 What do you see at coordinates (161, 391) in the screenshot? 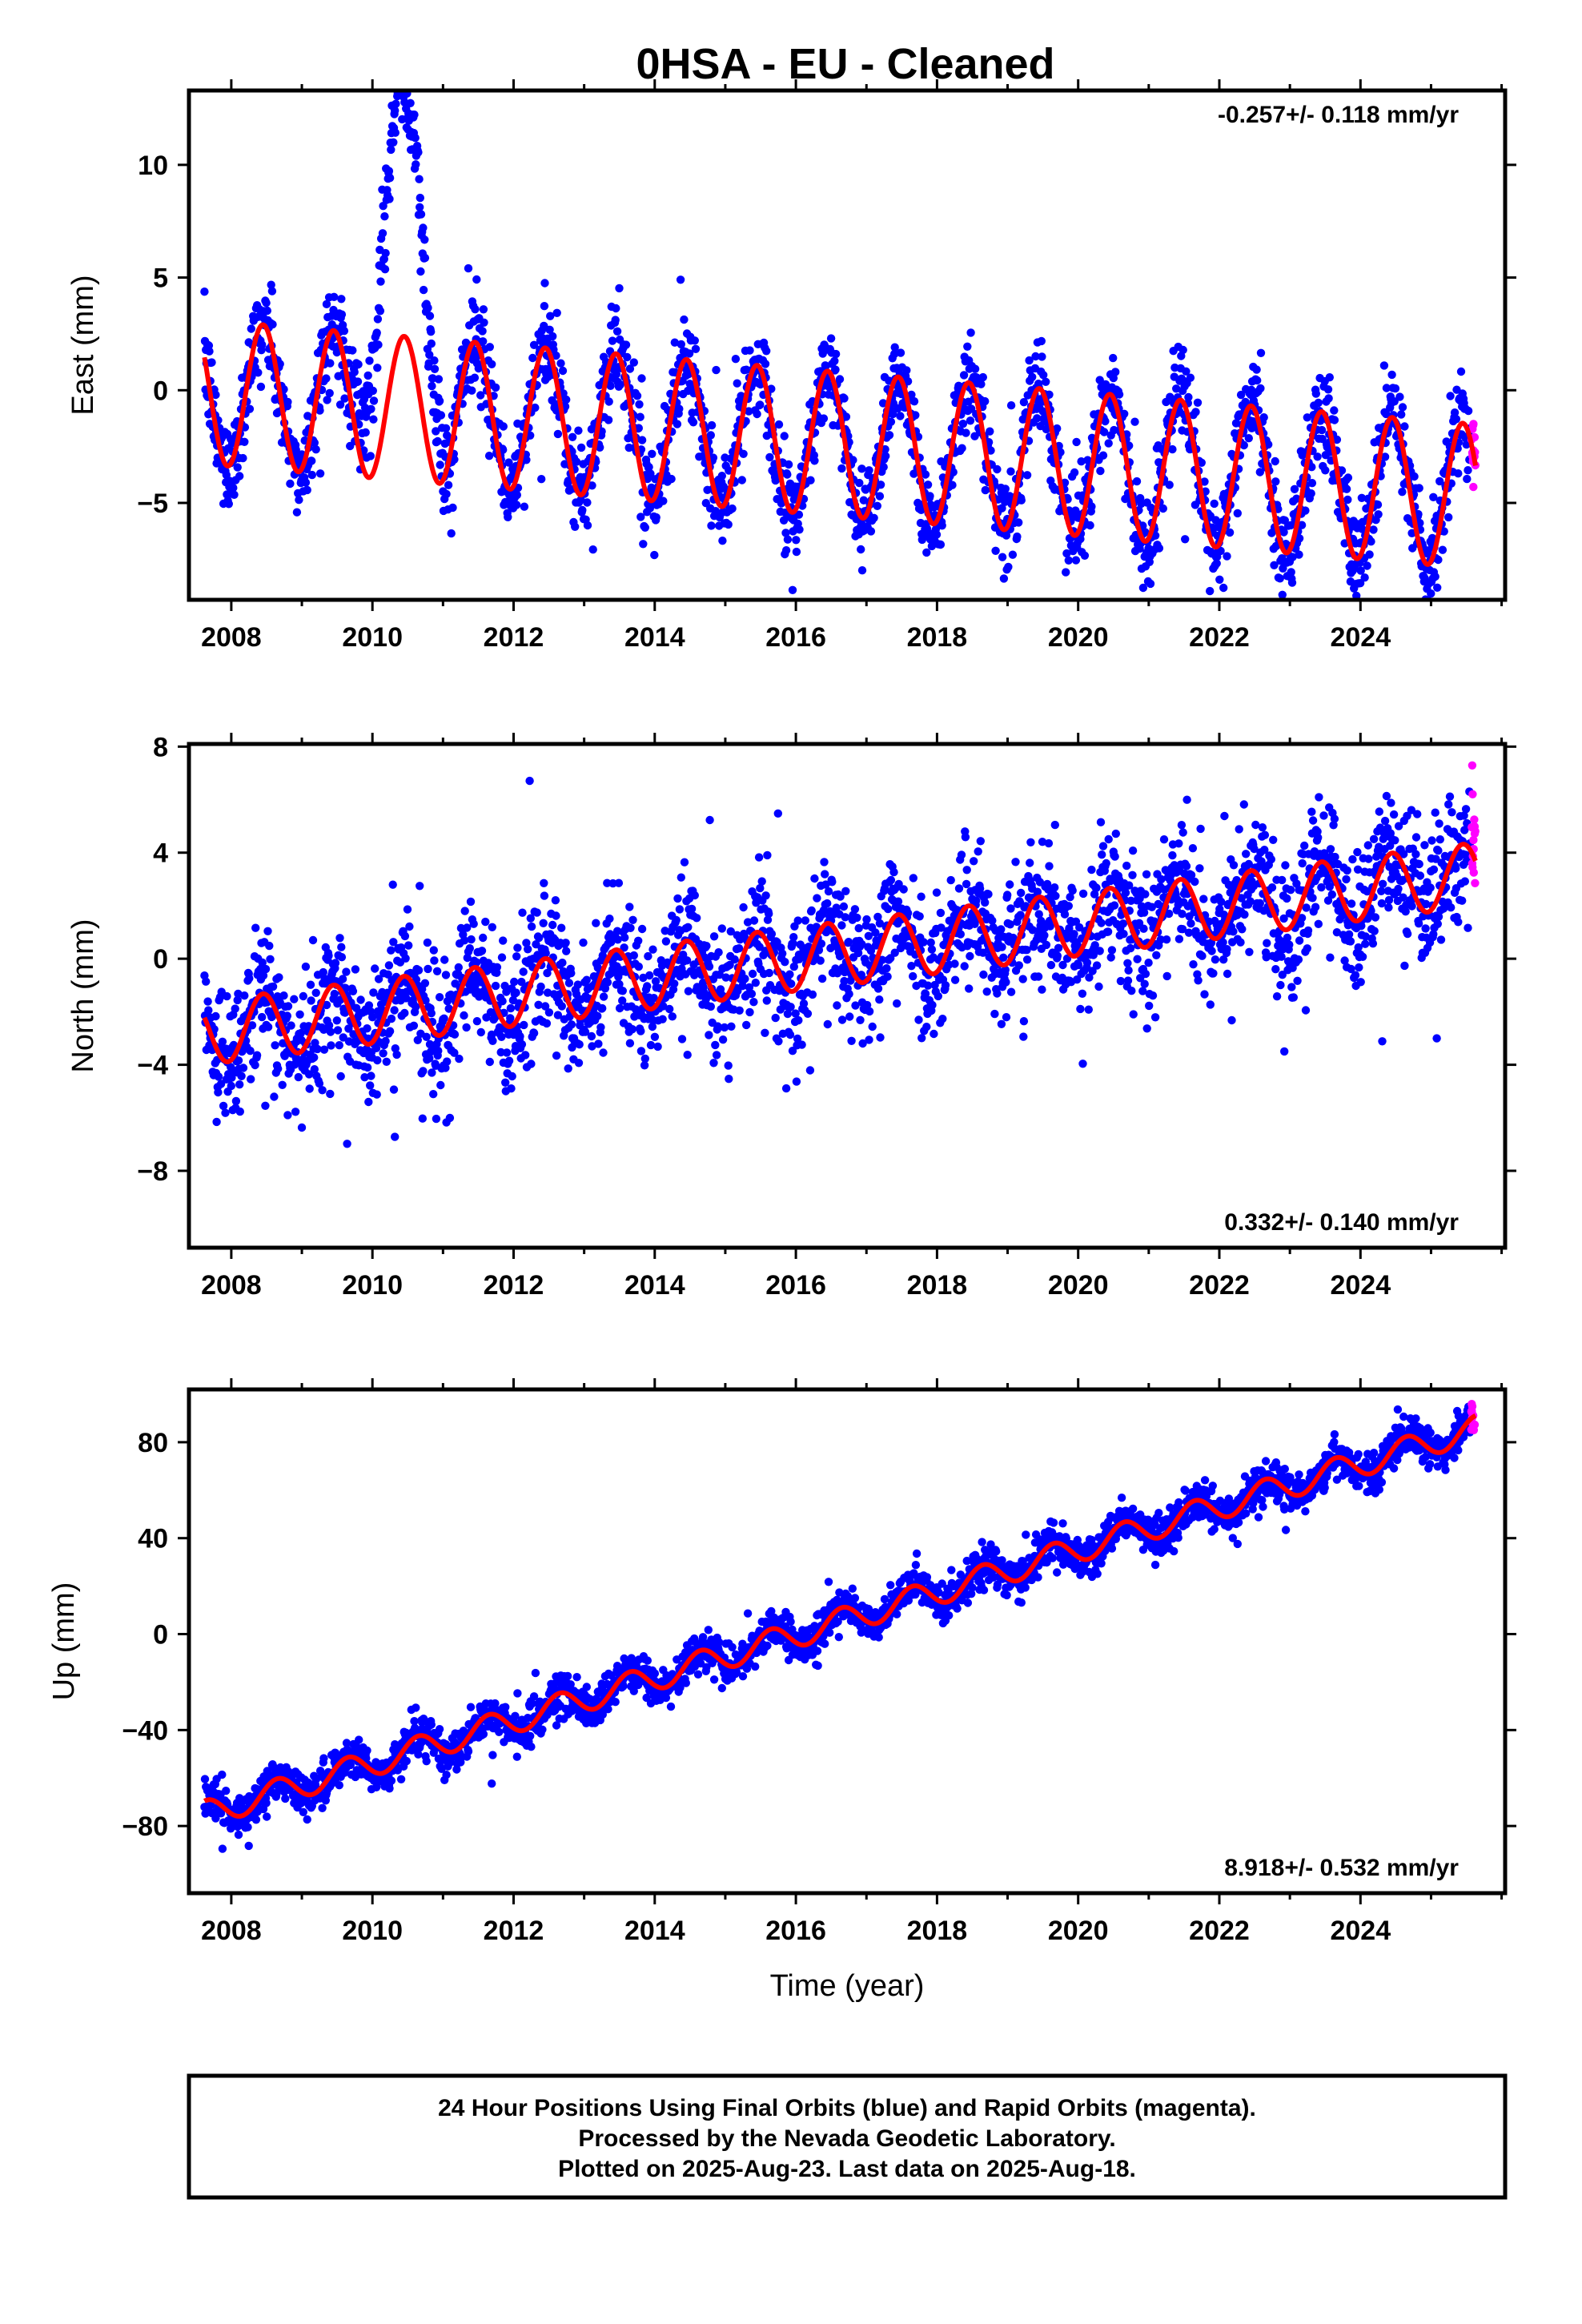
I see `y-tick-label: 0` at bounding box center [161, 391].